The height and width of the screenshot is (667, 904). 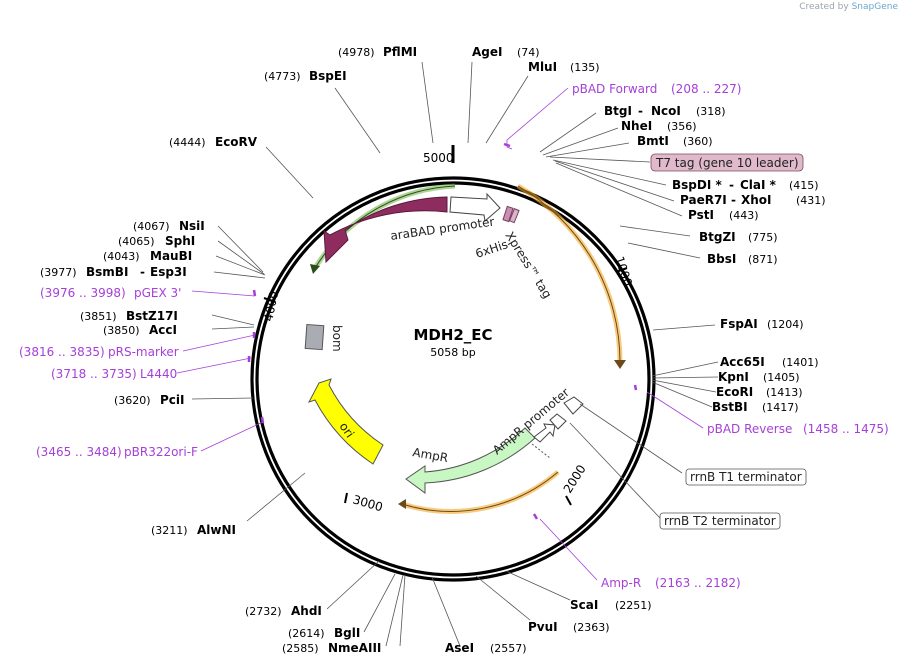 What do you see at coordinates (487, 52) in the screenshot?
I see `site-agei: AgeI` at bounding box center [487, 52].